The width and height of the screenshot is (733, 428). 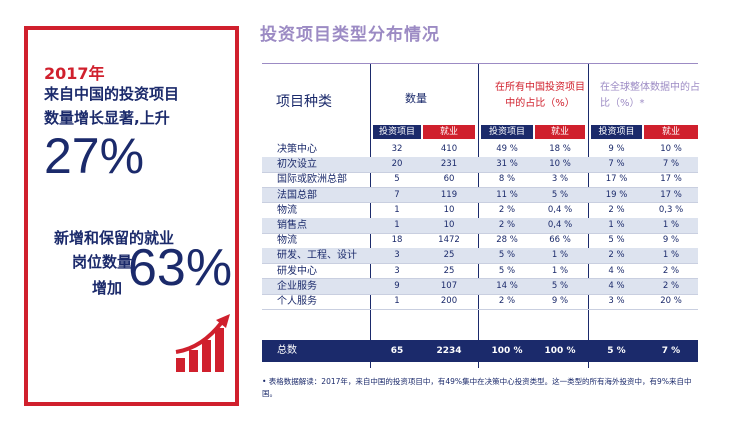 I want to click on header-count: 数量, so click(x=416, y=98).